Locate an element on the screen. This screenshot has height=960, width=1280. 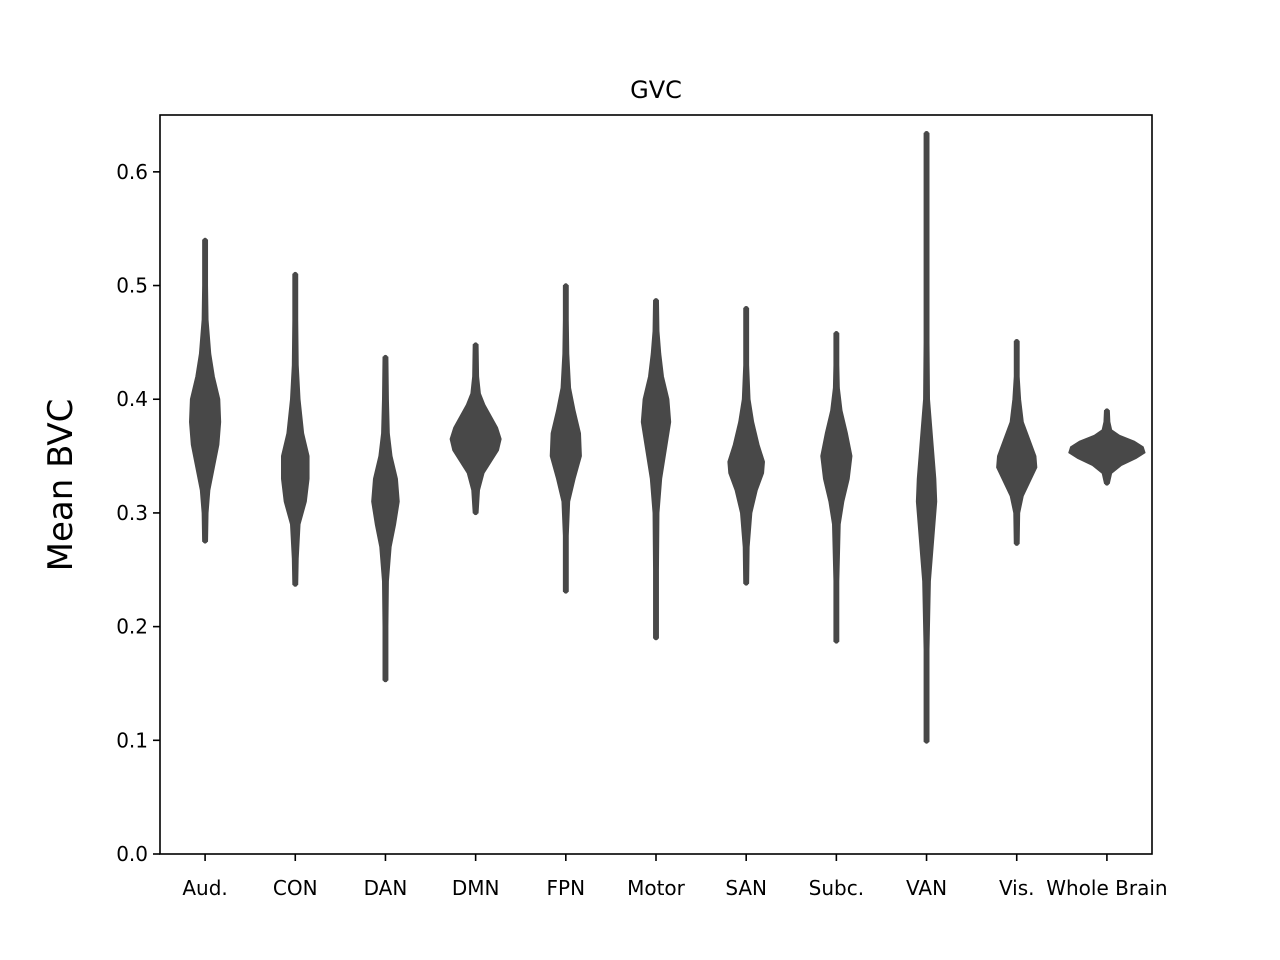
x-tick-label: SAN is located at coordinates (746, 888).